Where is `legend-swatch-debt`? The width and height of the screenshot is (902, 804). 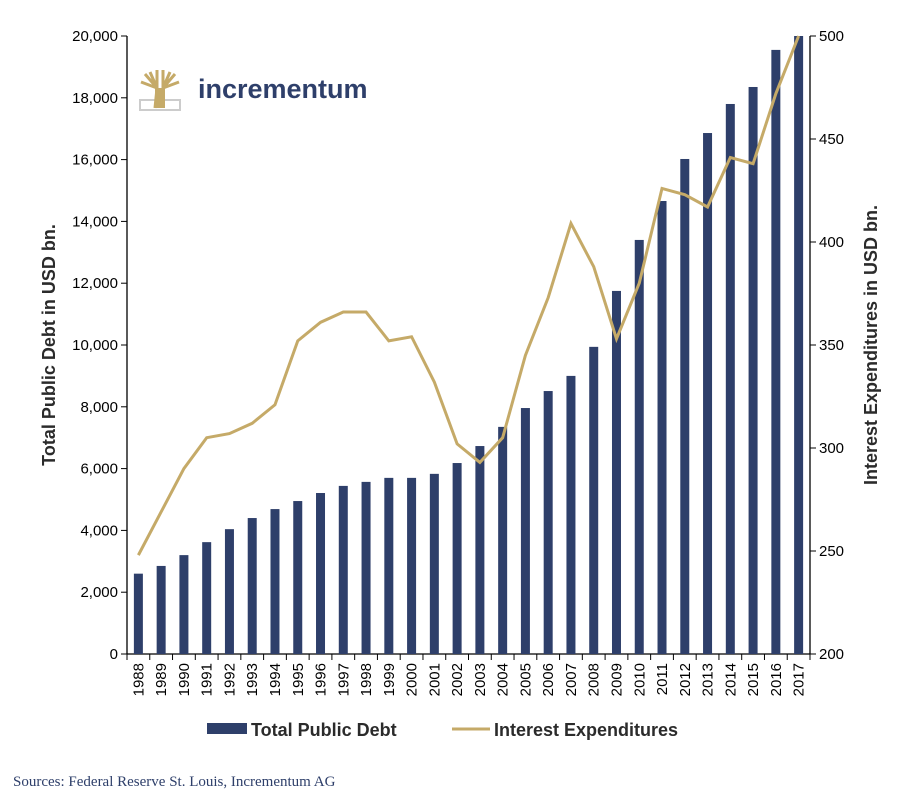
legend-swatch-debt is located at coordinates (227, 728).